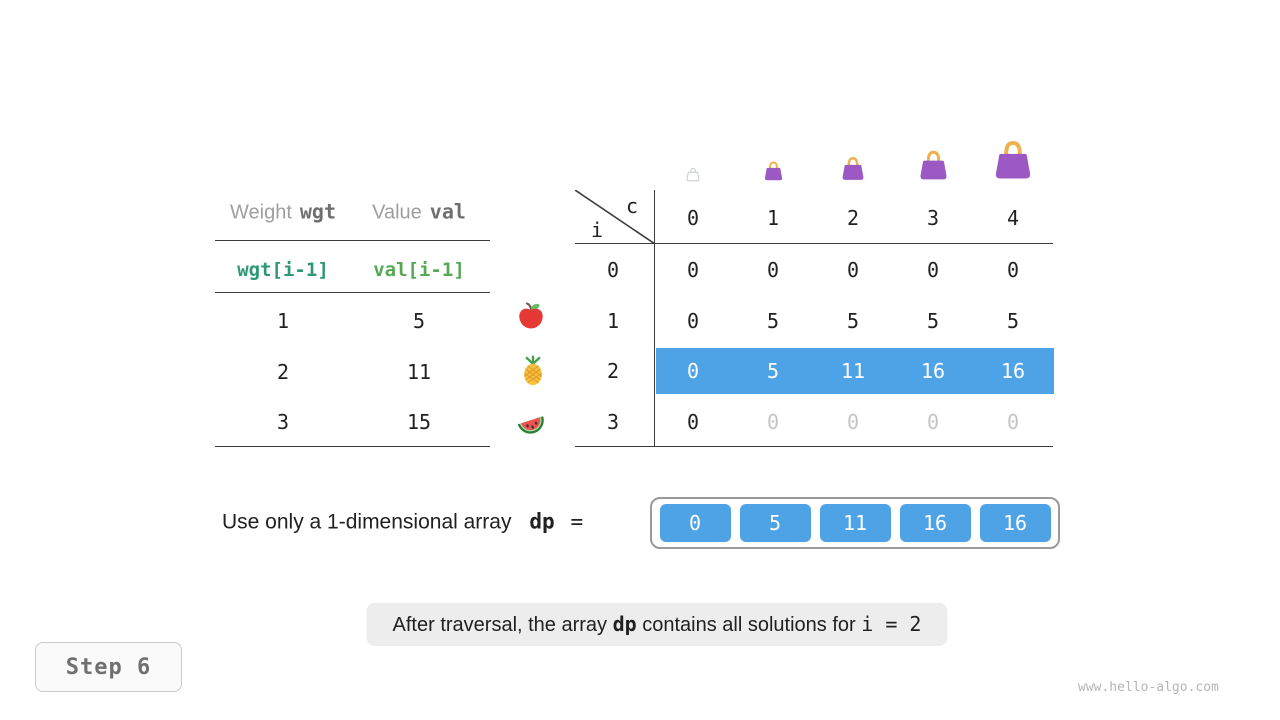 The height and width of the screenshot is (720, 1280). Describe the element at coordinates (1013, 321) in the screenshot. I see `dp-cell-1-4: 5` at that location.